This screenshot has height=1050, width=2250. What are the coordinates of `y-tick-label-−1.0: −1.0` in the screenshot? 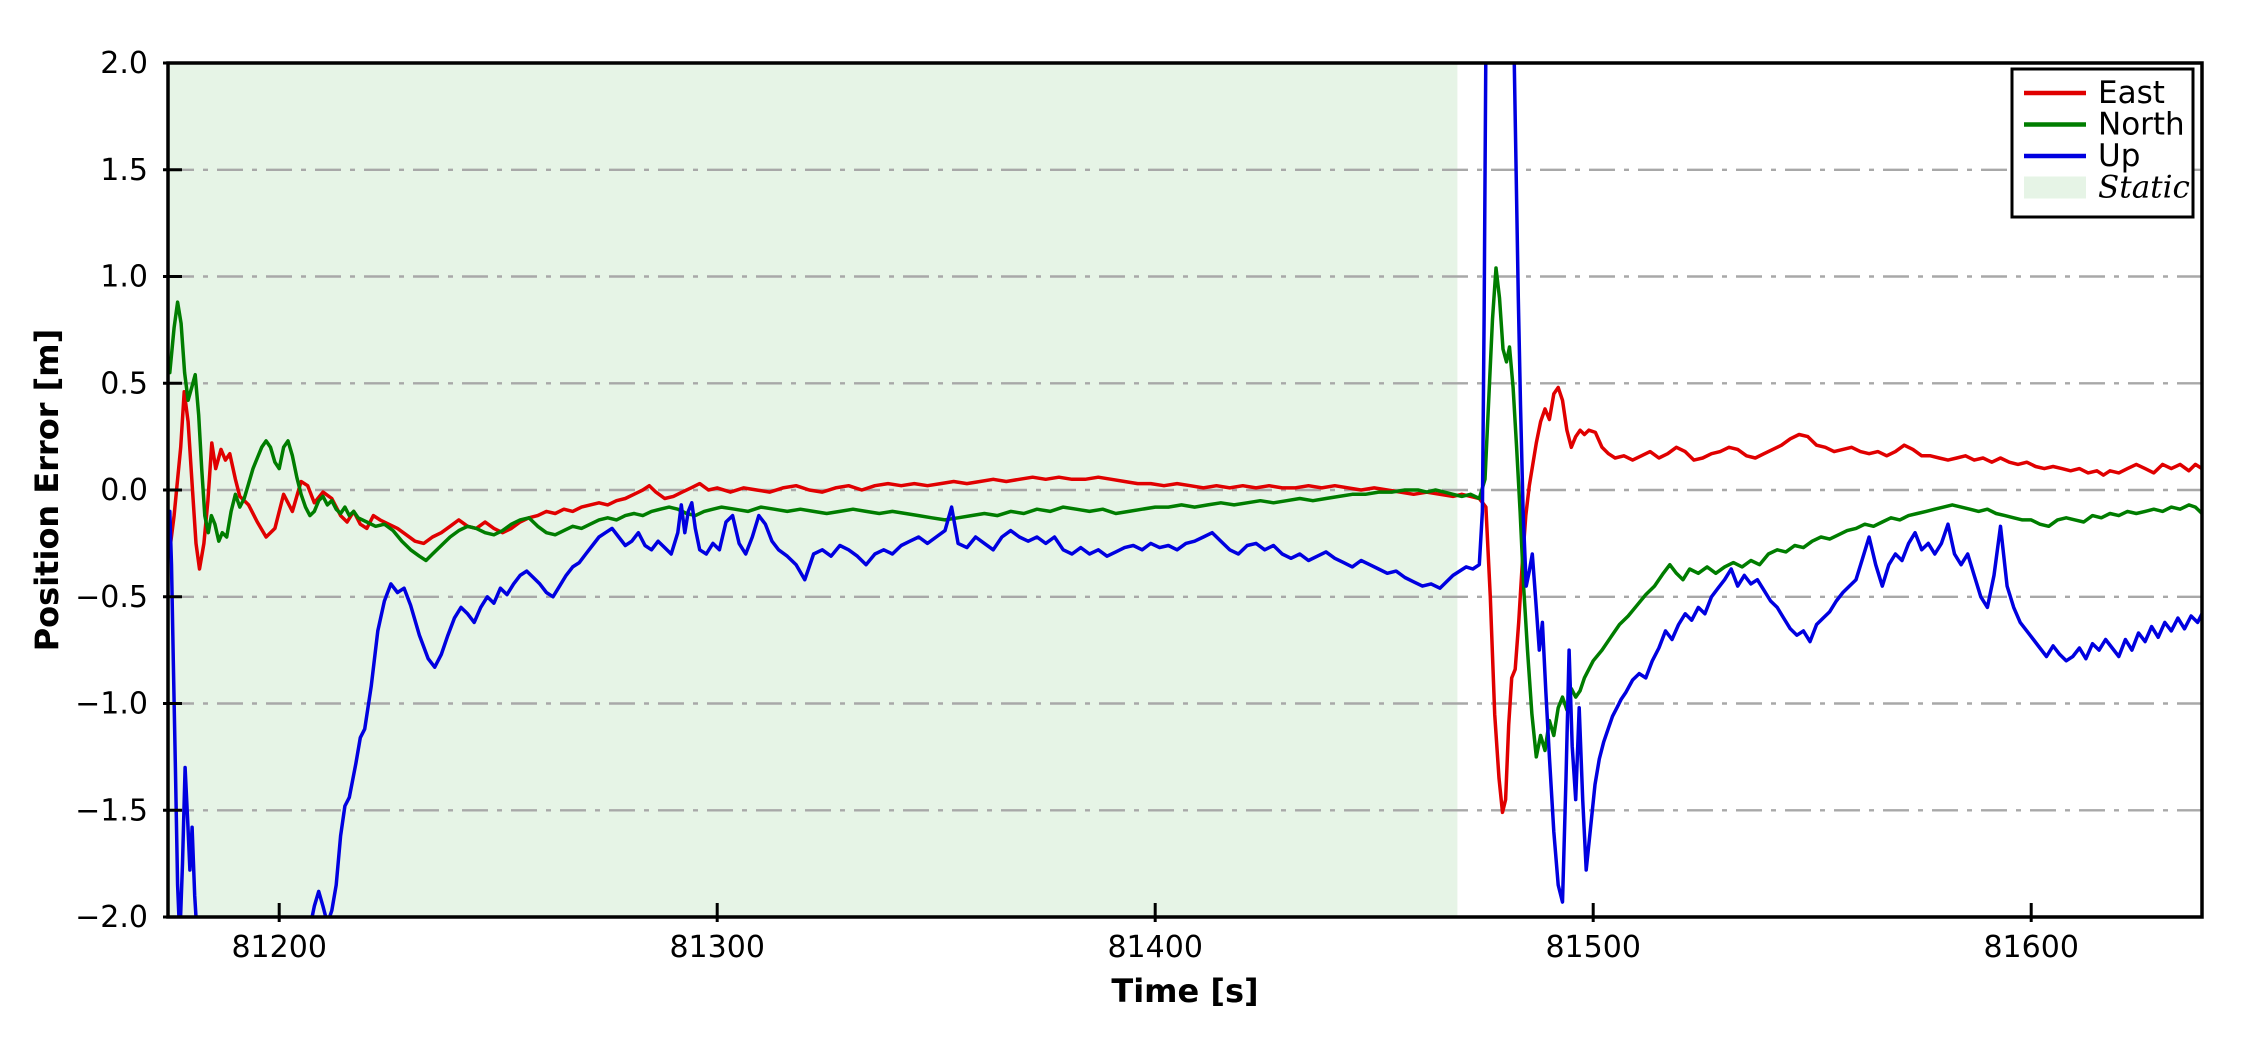 It's located at (111, 704).